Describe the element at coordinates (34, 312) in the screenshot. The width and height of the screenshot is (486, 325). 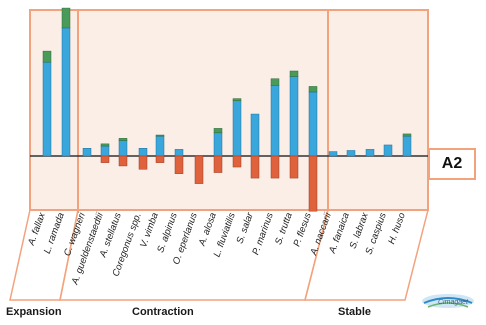
I see `group-label-expansion: Expansion` at that location.